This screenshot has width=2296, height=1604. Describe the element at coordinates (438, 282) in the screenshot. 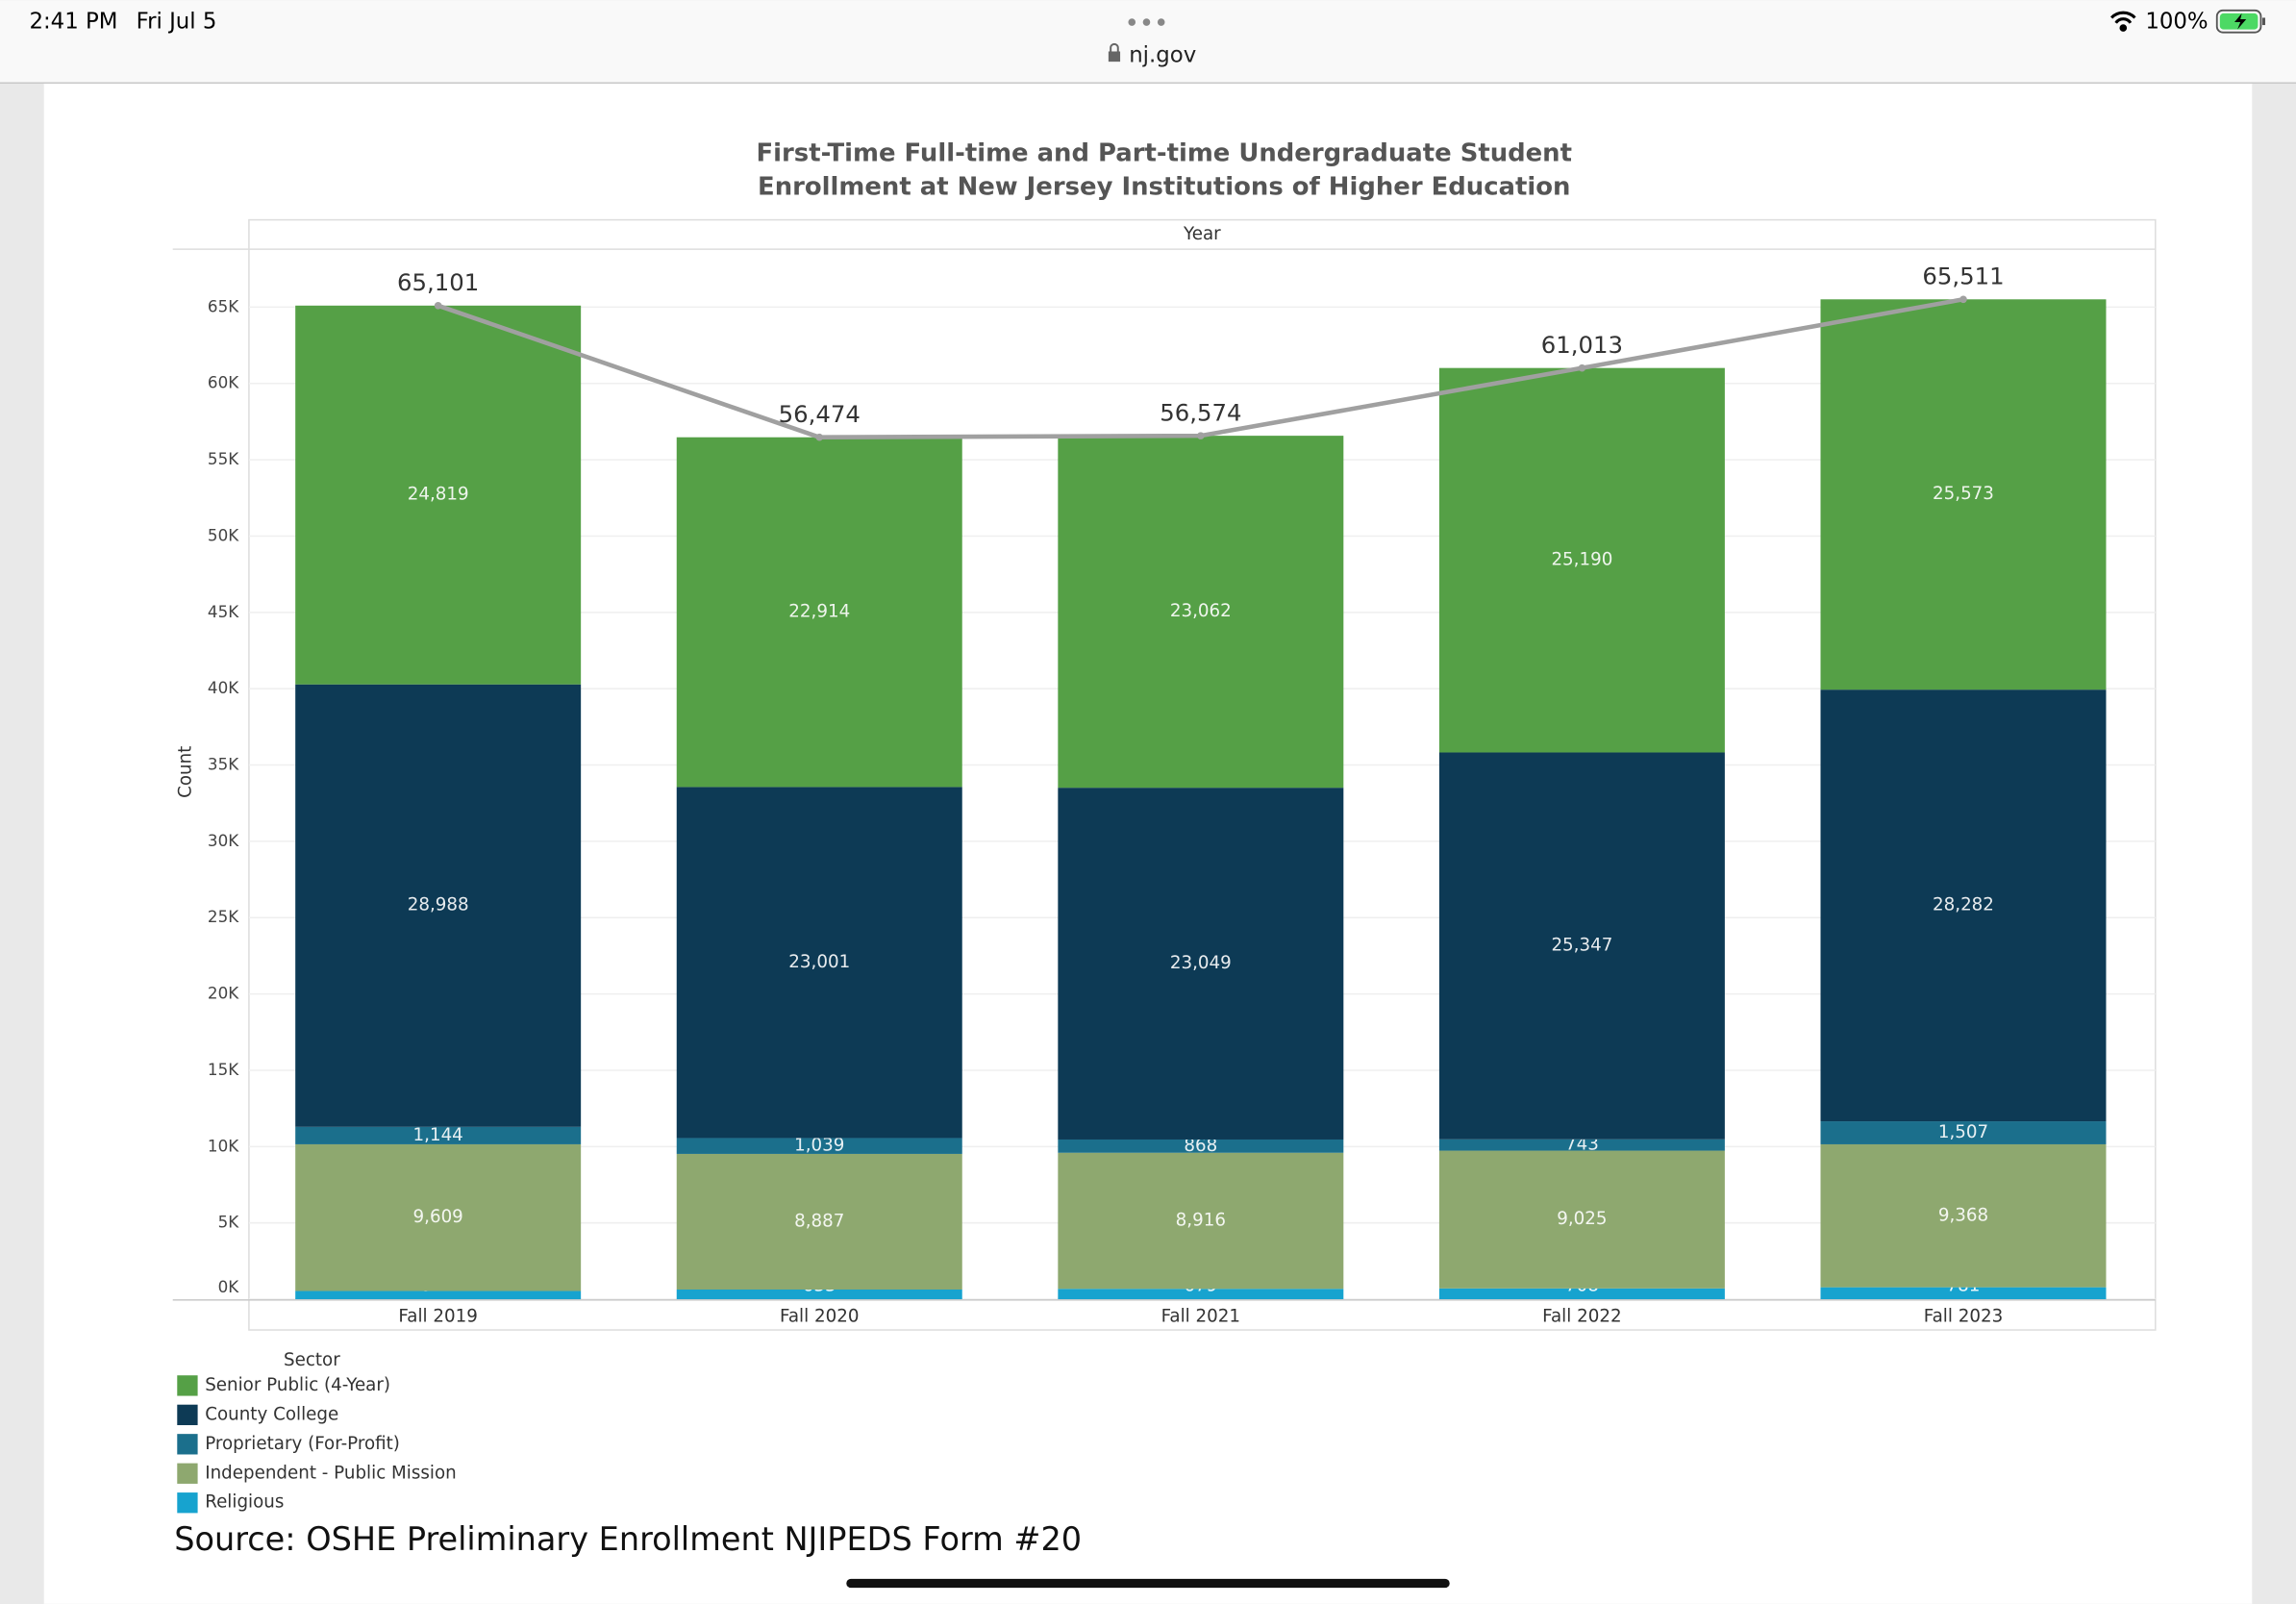

I see `total-label: 65,101` at that location.